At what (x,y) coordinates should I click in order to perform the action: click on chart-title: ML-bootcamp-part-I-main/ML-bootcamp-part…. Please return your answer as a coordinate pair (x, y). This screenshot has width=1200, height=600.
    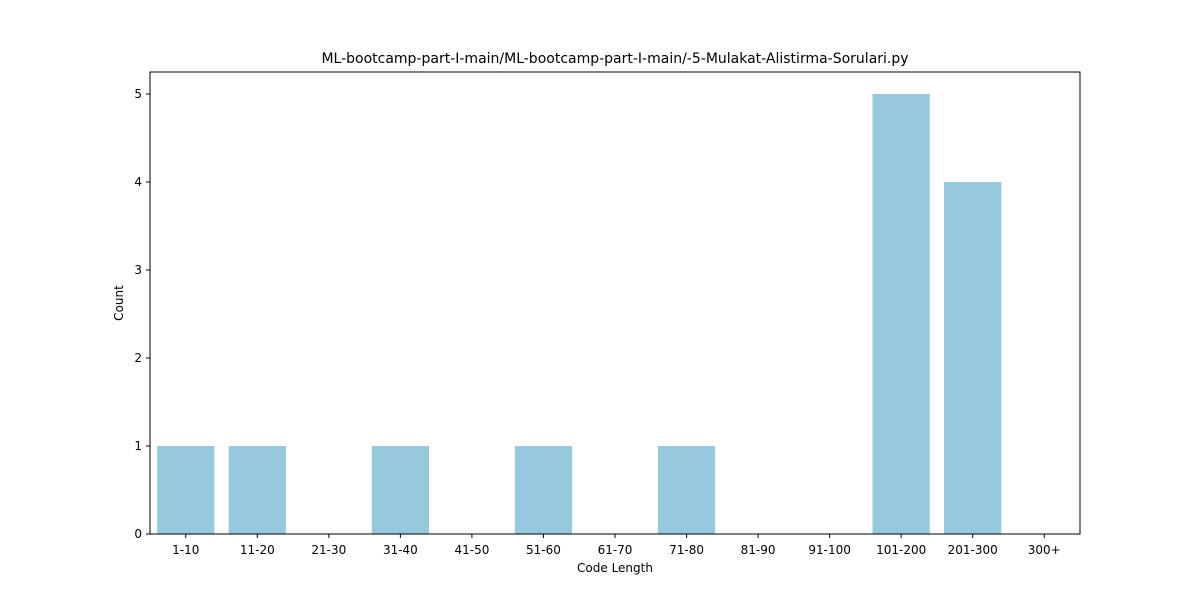
    Looking at the image, I should click on (614, 59).